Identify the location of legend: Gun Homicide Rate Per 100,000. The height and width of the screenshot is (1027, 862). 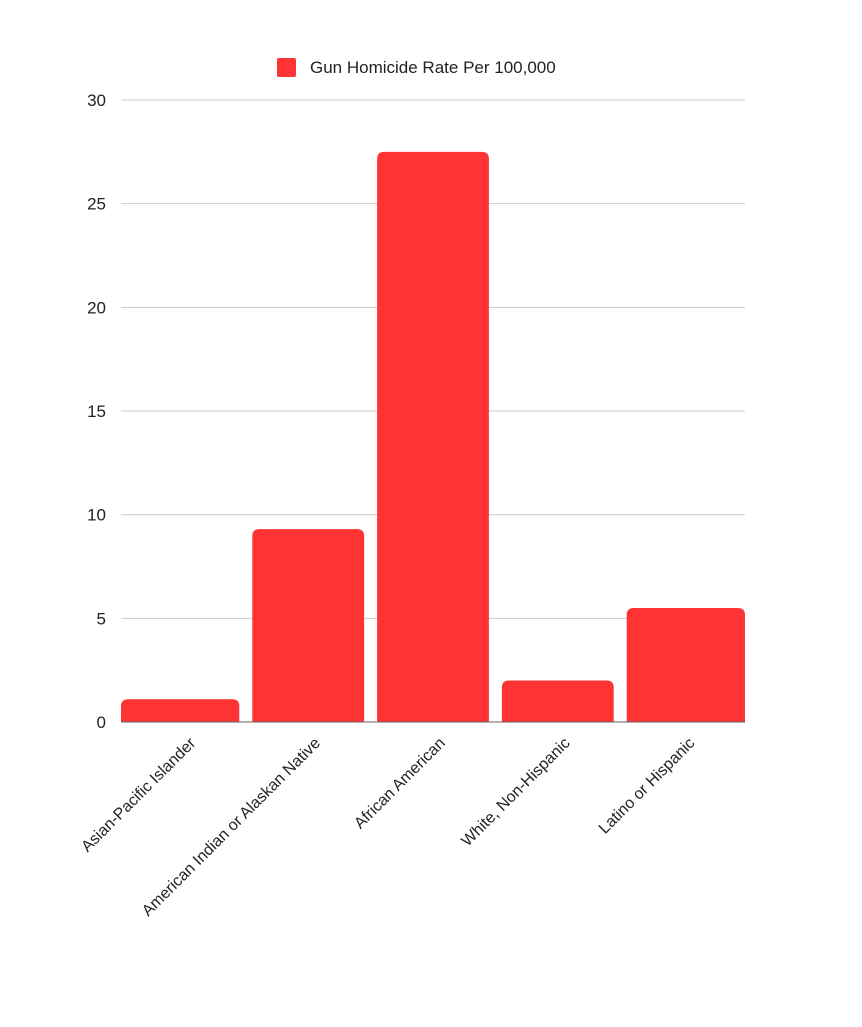
(416, 67).